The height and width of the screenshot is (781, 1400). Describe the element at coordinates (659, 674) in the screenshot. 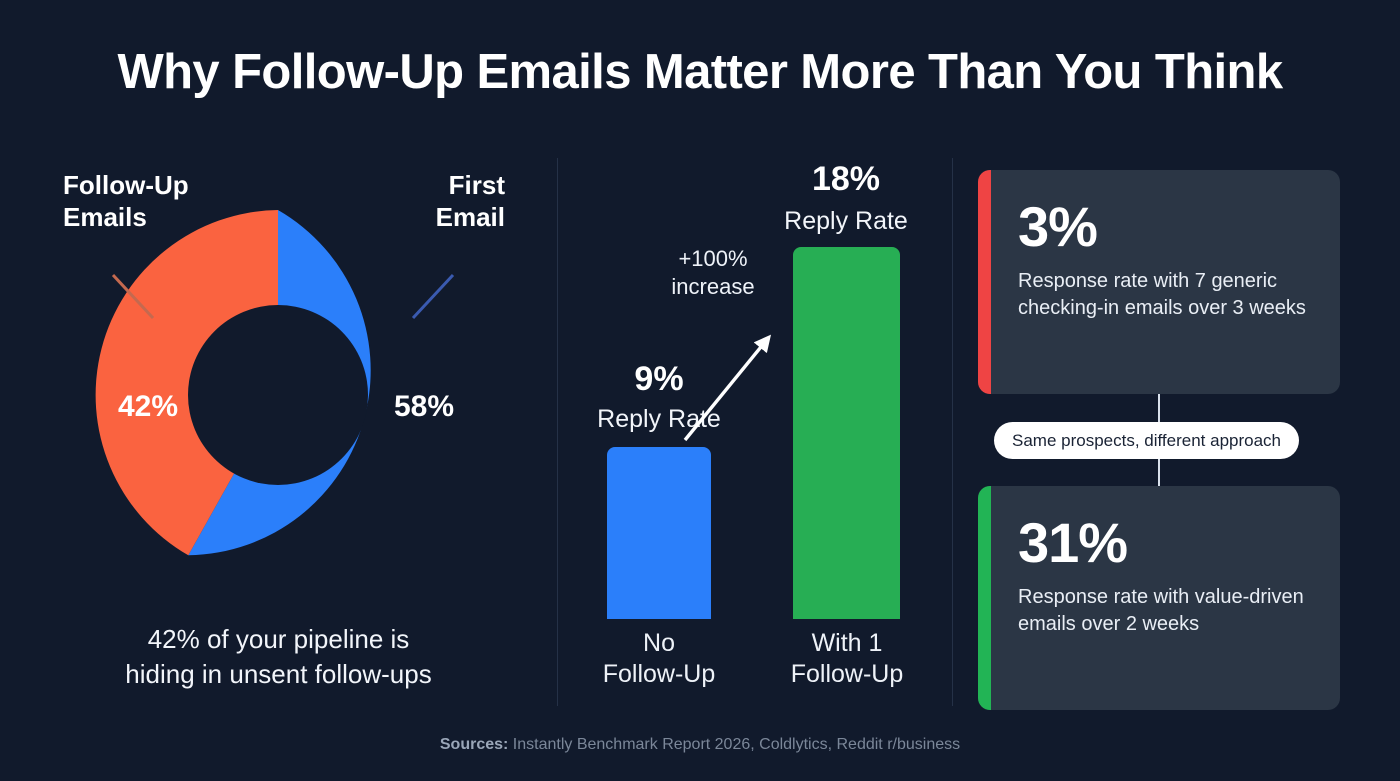

I see `bar-category-no-followup-line2: Follow-Up` at that location.